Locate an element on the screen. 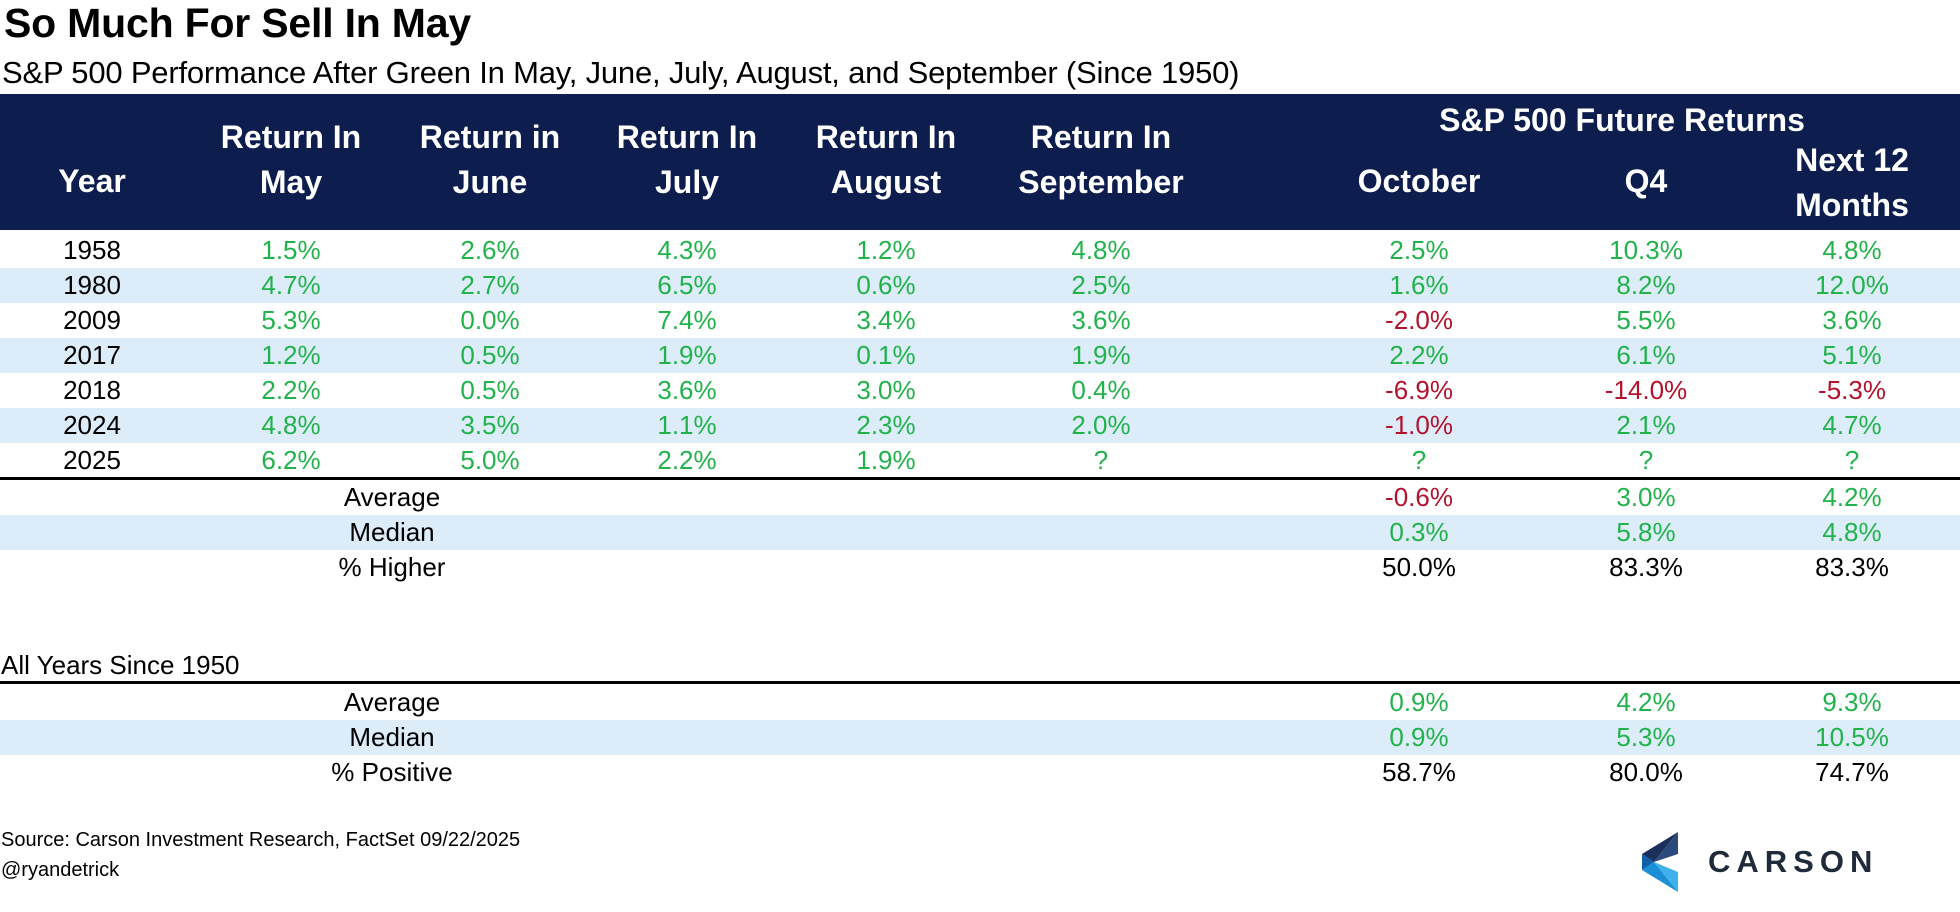  year-cell: 2018 is located at coordinates (92, 390).